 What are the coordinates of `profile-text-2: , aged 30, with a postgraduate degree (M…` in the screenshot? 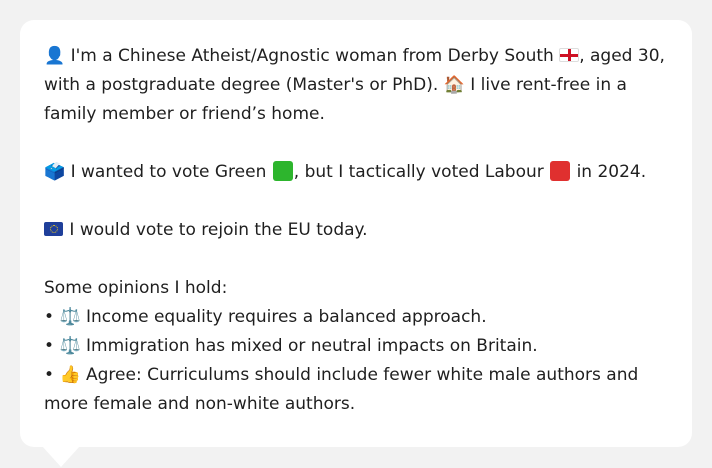 It's located at (354, 70).